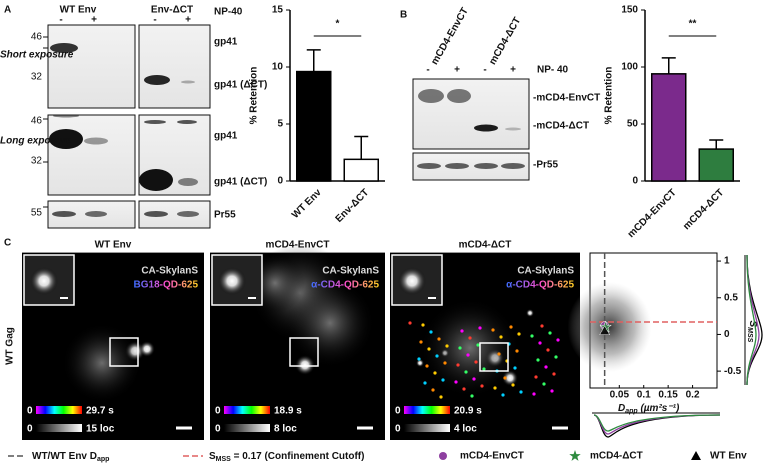  I want to click on probe-label: BG18-QD-625, so click(166, 285).